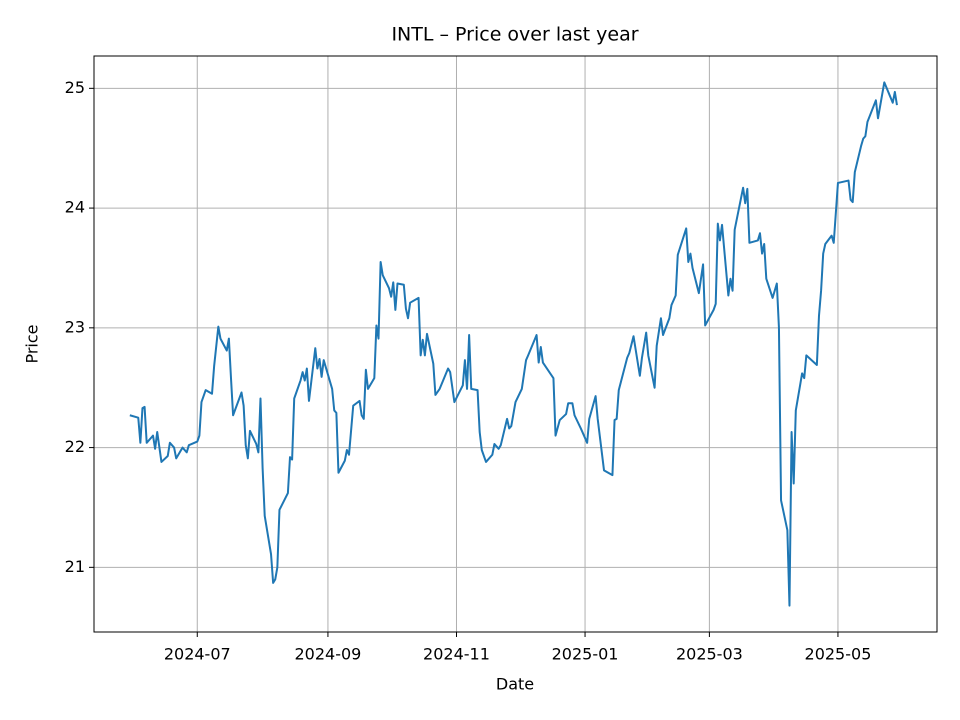 The width and height of the screenshot is (960, 720). Describe the element at coordinates (328, 654) in the screenshot. I see `x-tick-label: 2024-09` at that location.